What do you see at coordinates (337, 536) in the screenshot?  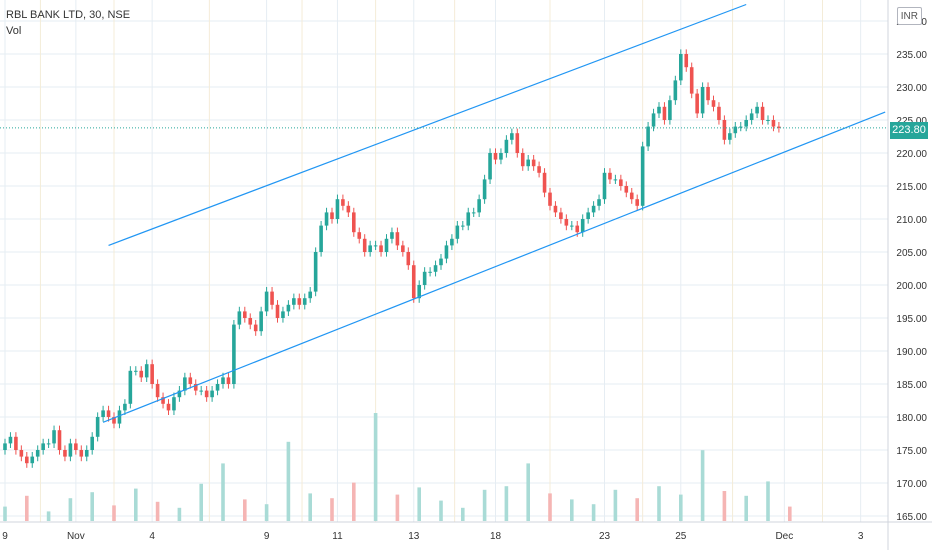 I see `x-tick-label: 11` at bounding box center [337, 536].